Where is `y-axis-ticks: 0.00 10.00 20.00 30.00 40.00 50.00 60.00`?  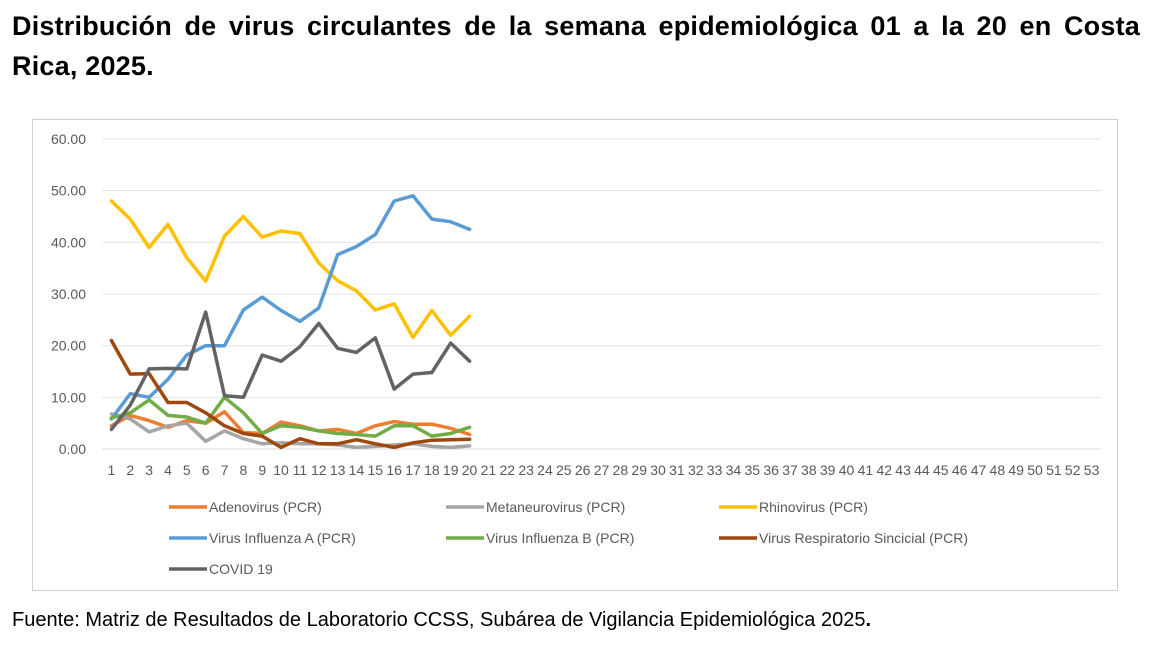
y-axis-ticks: 0.00 10.00 20.00 30.00 40.00 50.00 60.00 is located at coordinates (68, 294).